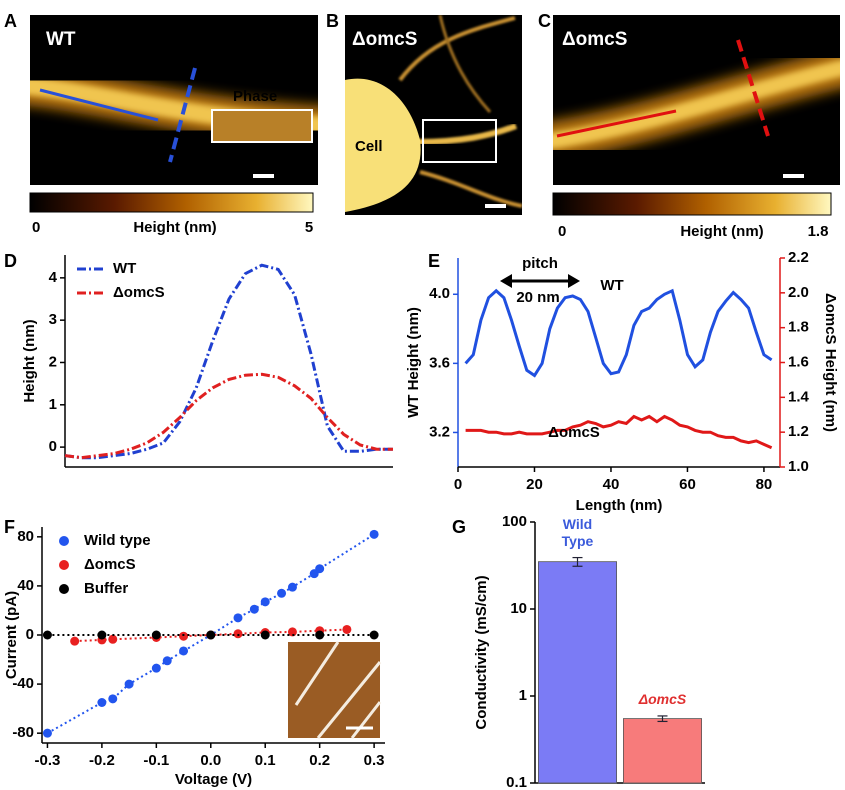 The width and height of the screenshot is (845, 790). I want to click on y-tick-label: -40, so click(23, 683).